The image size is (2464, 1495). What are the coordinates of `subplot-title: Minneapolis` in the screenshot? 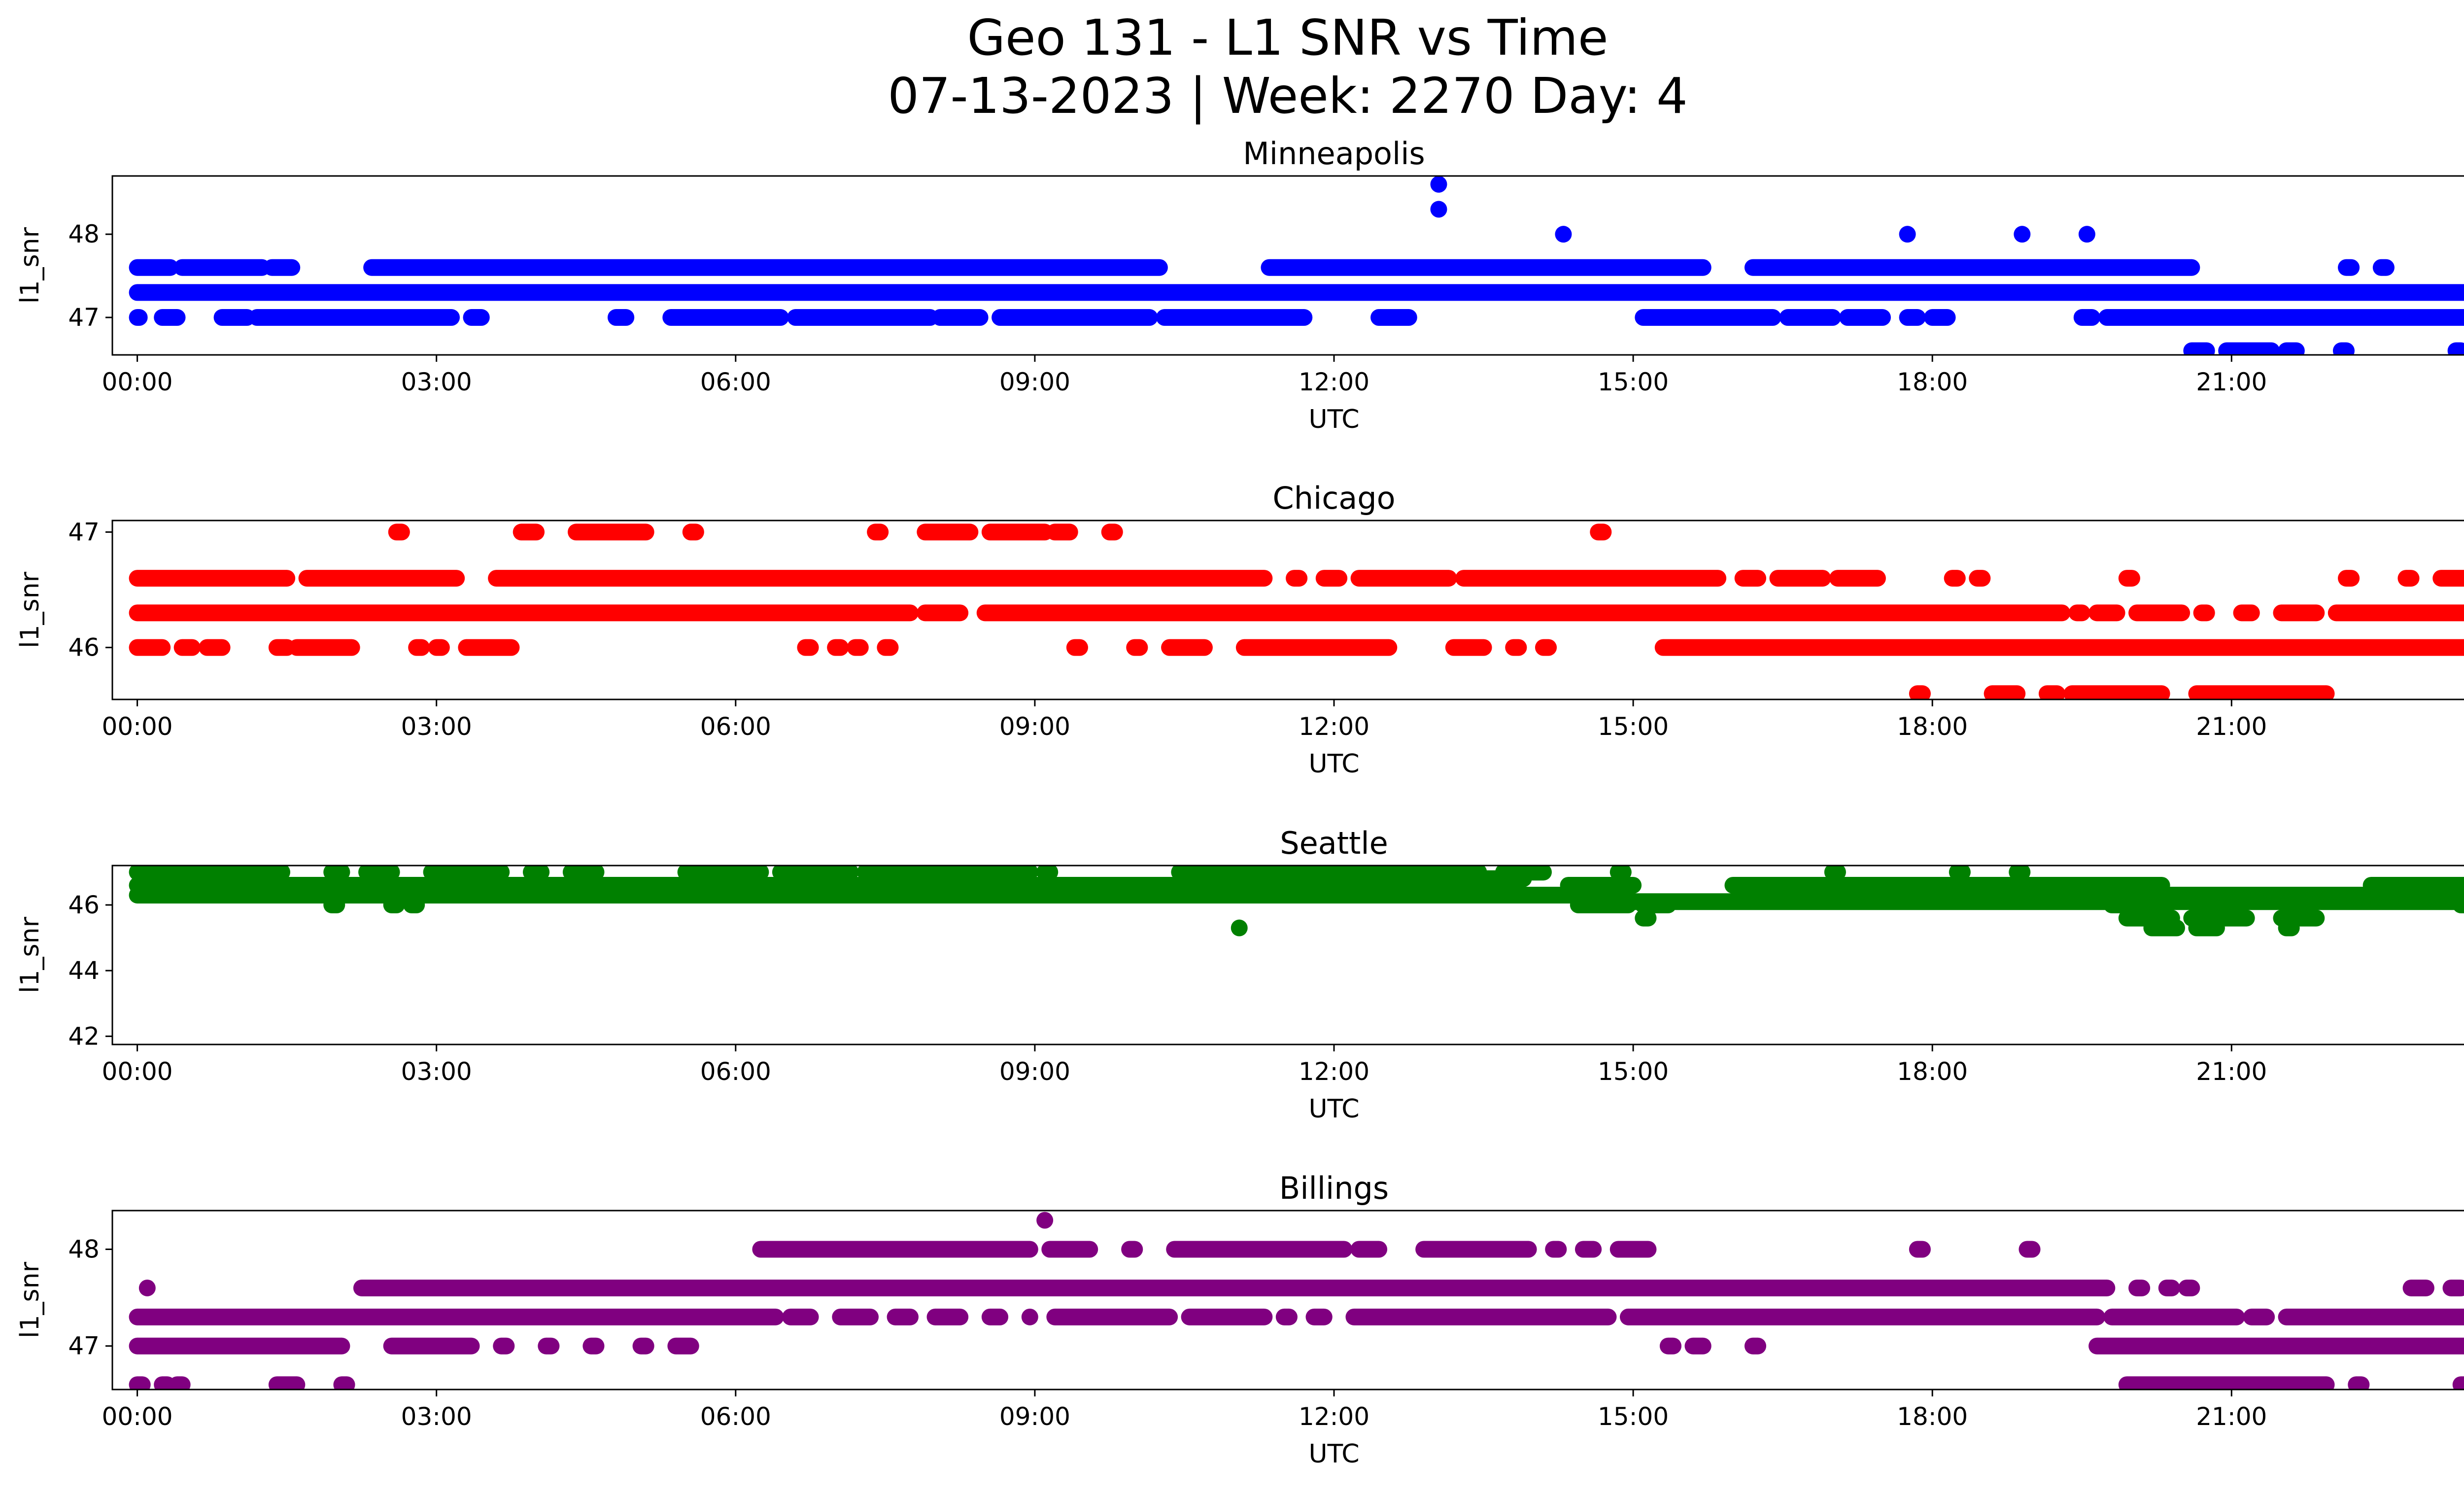 It's located at (1334, 154).